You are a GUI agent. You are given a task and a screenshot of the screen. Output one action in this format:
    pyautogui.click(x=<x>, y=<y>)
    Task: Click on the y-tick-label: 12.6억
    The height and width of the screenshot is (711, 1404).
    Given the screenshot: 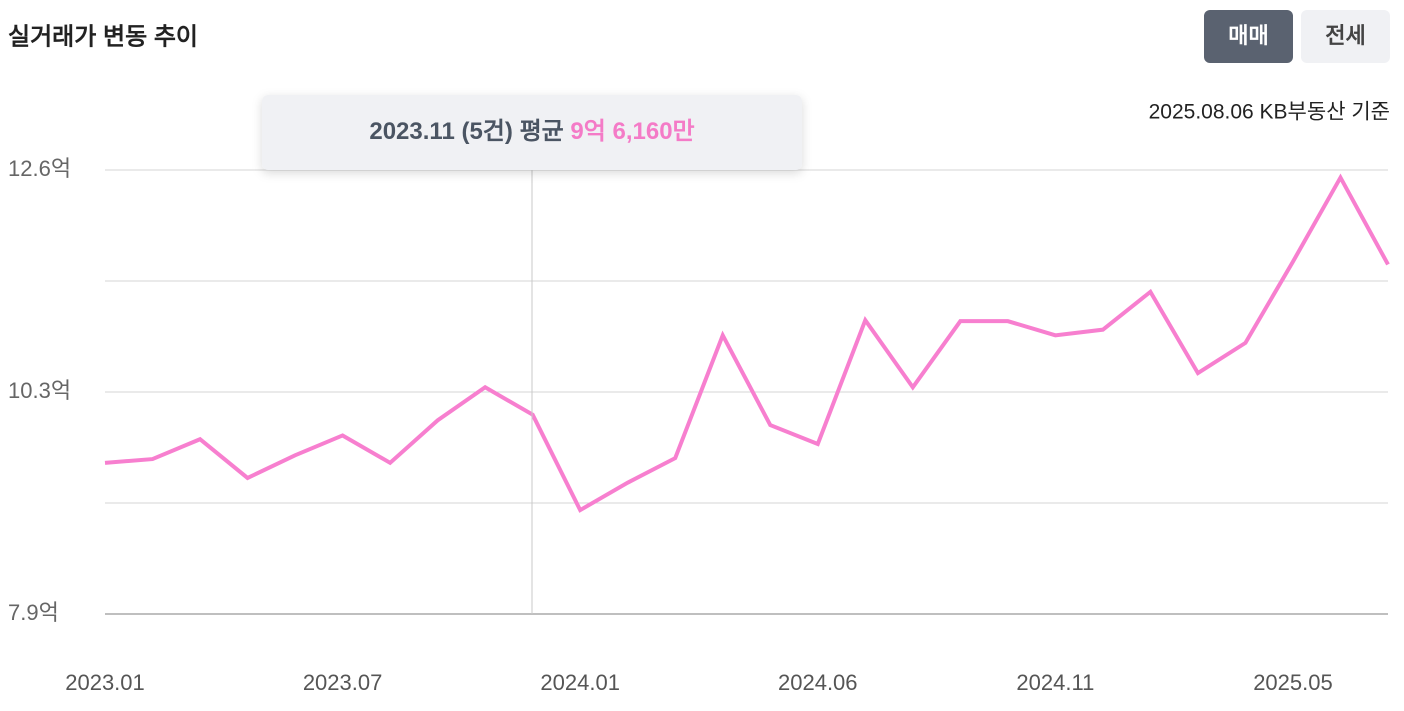 What is the action you would take?
    pyautogui.click(x=39, y=168)
    